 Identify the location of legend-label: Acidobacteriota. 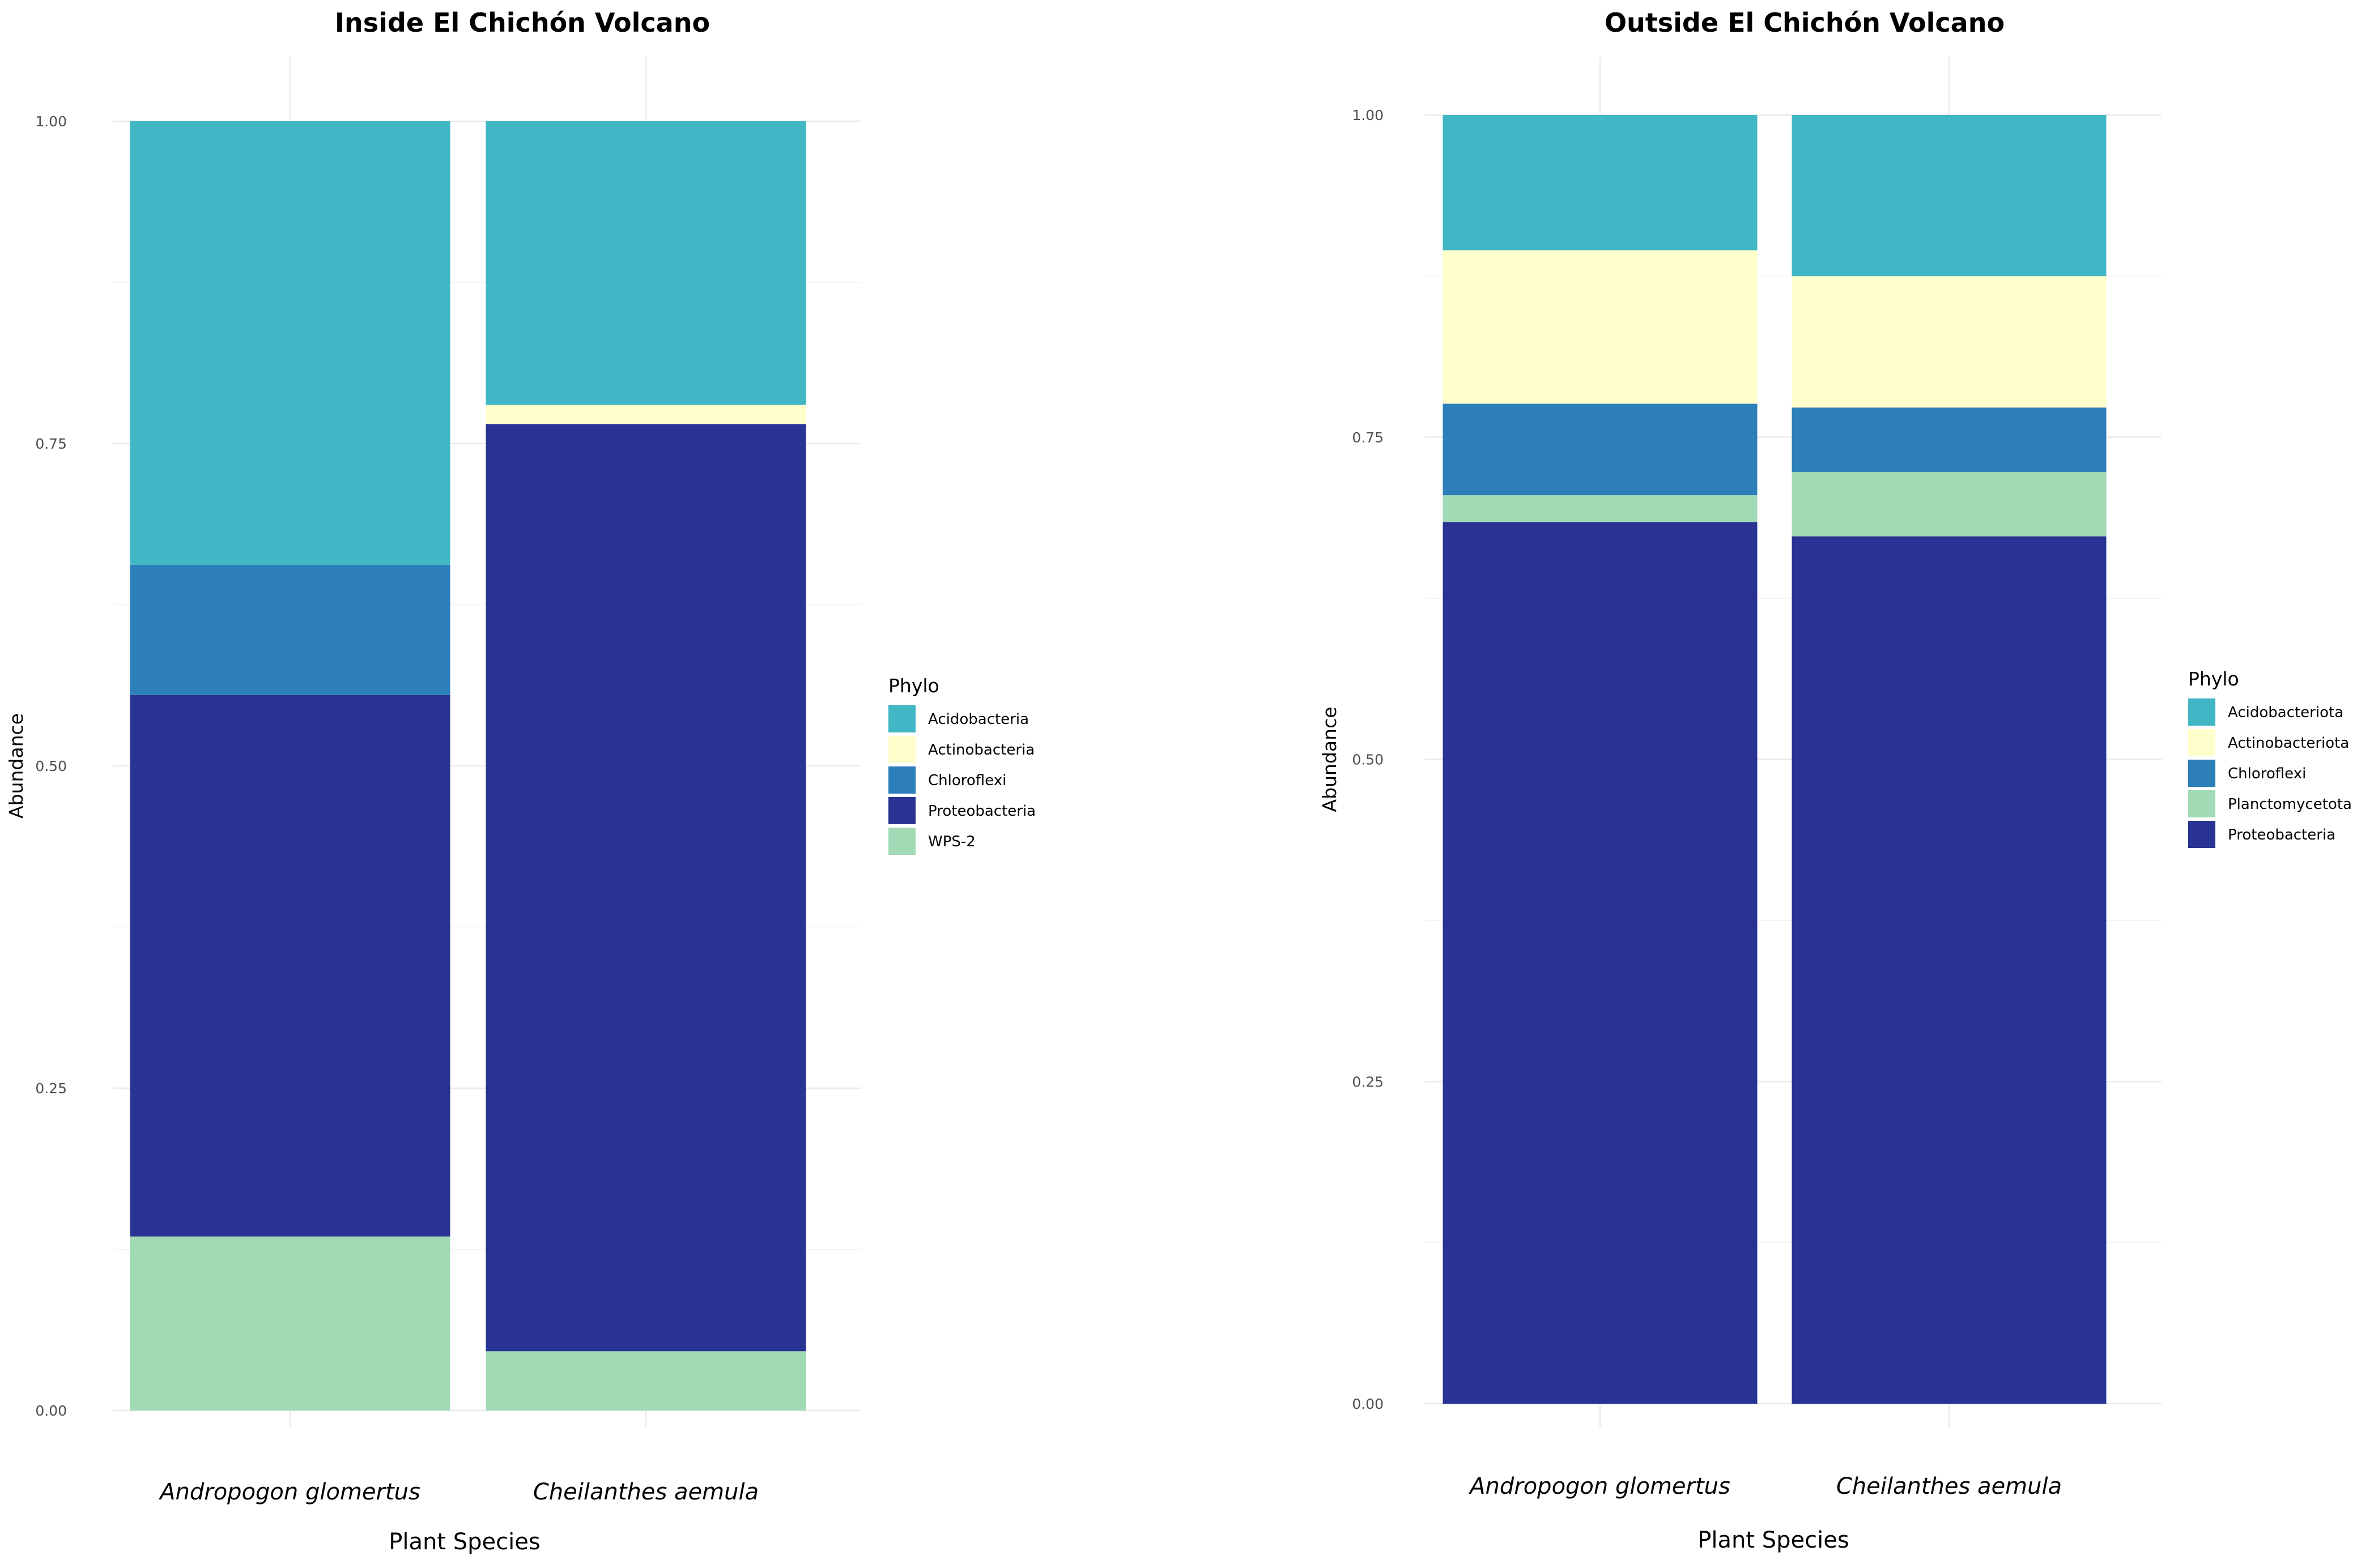
(2285, 713).